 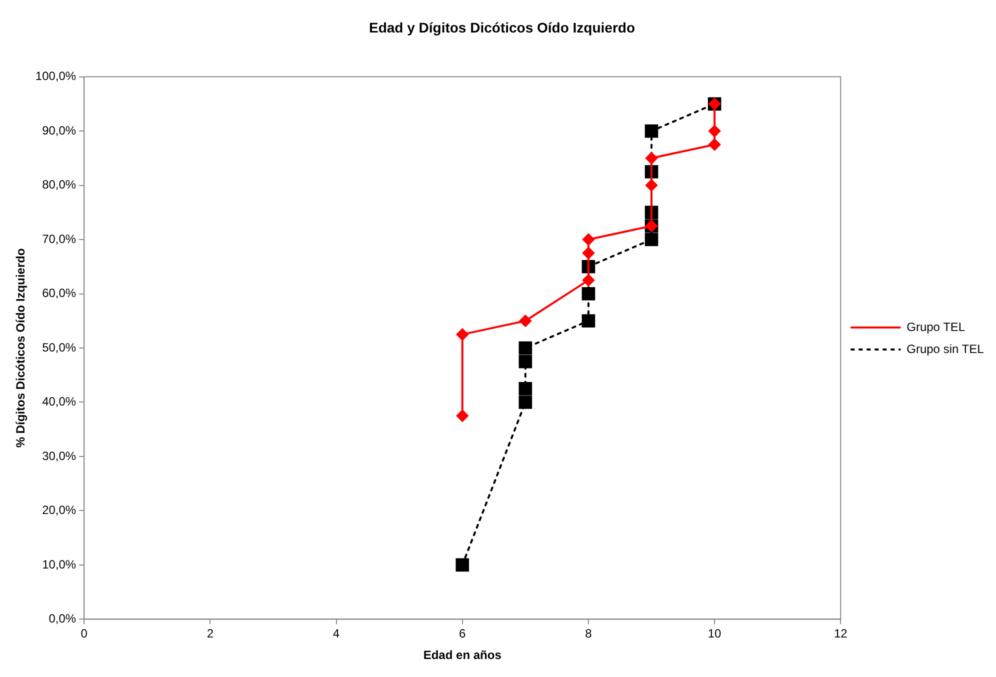 What do you see at coordinates (210, 633) in the screenshot?
I see `x-tick-label: 2` at bounding box center [210, 633].